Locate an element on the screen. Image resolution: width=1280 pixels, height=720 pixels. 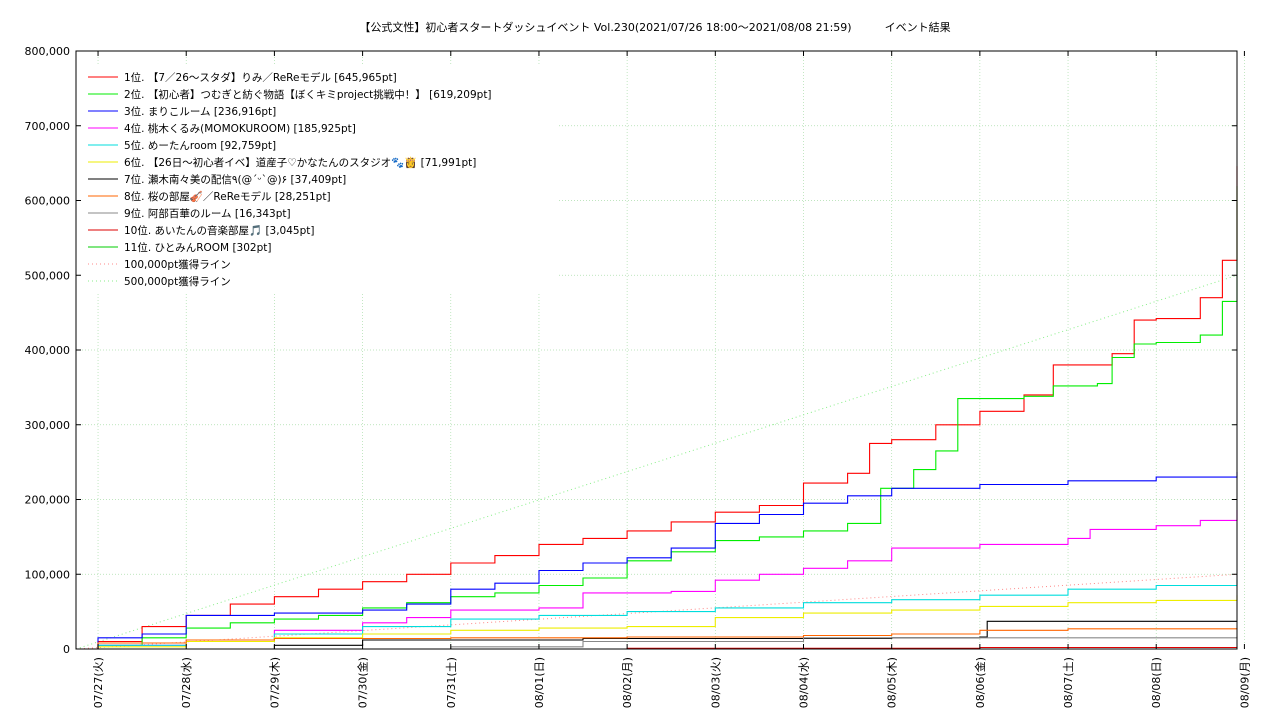
x-tick-label: 08/01(日) is located at coordinates (539, 682).